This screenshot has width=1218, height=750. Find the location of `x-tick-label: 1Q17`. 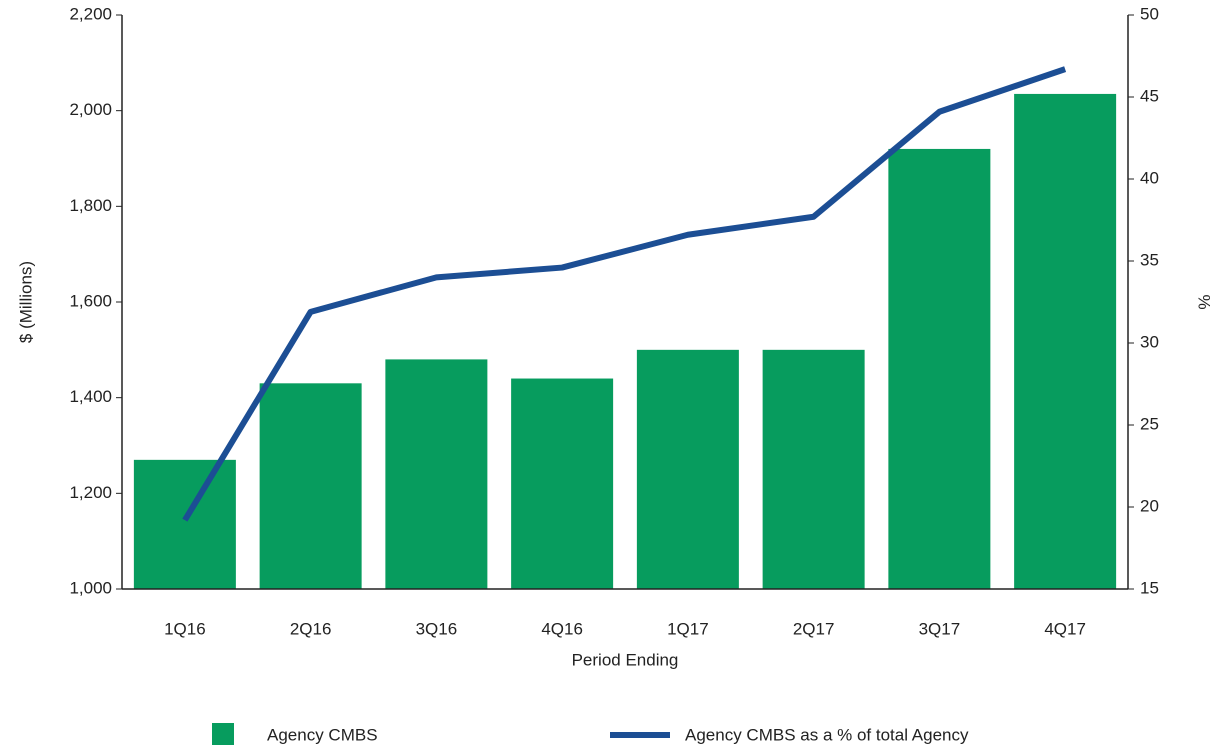

x-tick-label: 1Q17 is located at coordinates (688, 628).